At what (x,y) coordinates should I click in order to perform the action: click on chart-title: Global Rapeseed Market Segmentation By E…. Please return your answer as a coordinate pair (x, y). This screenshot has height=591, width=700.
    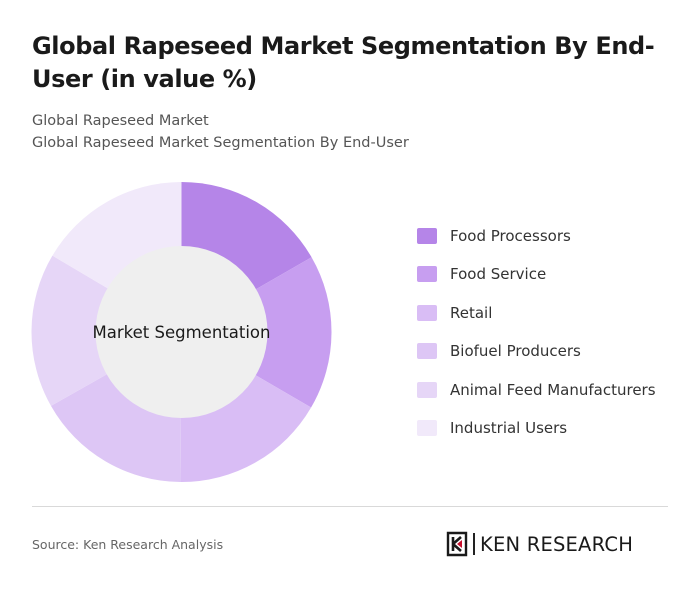
    Looking at the image, I should click on (343, 62).